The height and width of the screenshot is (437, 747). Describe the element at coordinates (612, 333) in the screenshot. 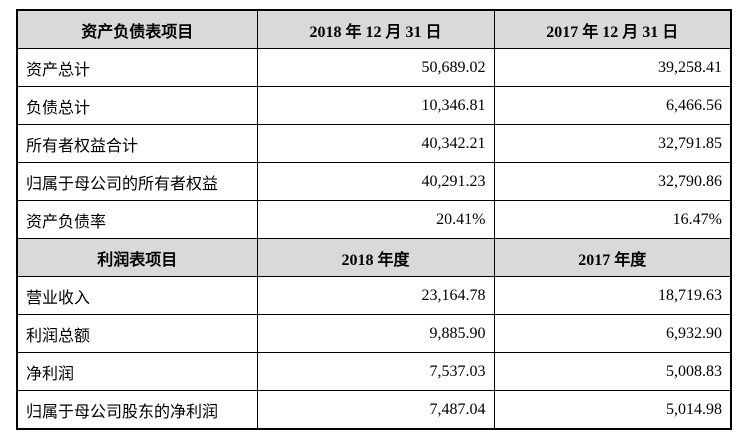

I see `value-2017: 6,932.90` at that location.